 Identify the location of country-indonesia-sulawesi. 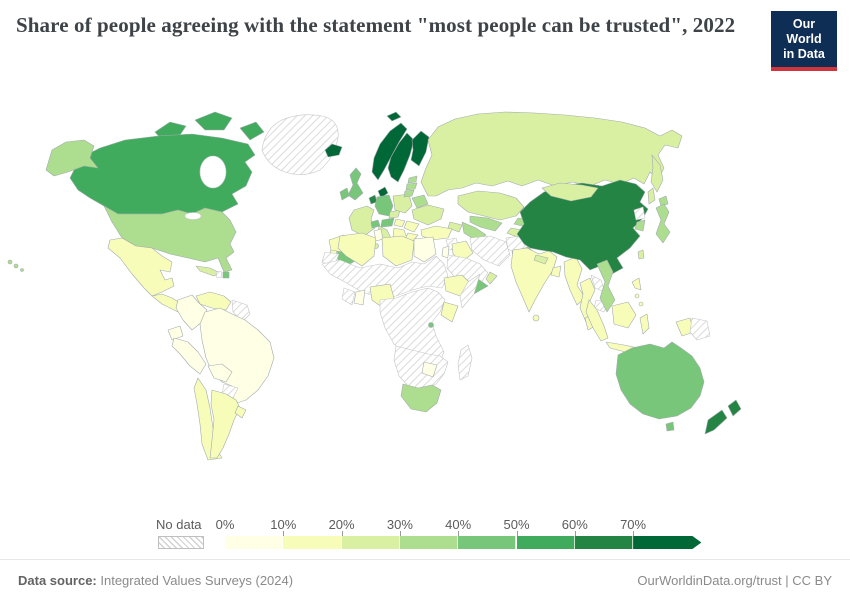
(644, 324).